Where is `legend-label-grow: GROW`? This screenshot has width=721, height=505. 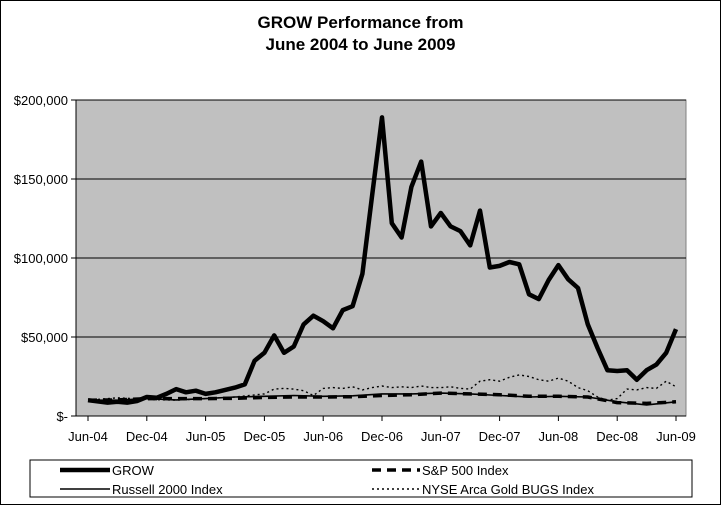
legend-label-grow: GROW is located at coordinates (133, 470).